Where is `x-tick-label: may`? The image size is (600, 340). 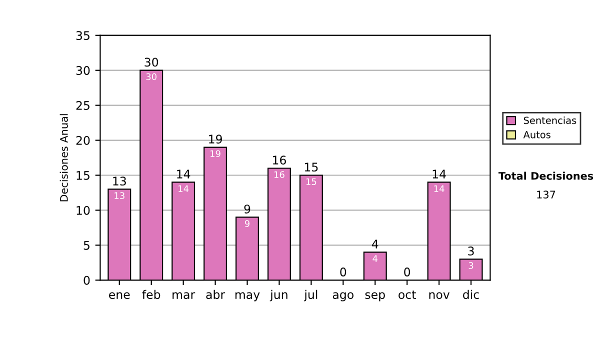
x-tick-label: may is located at coordinates (247, 297).